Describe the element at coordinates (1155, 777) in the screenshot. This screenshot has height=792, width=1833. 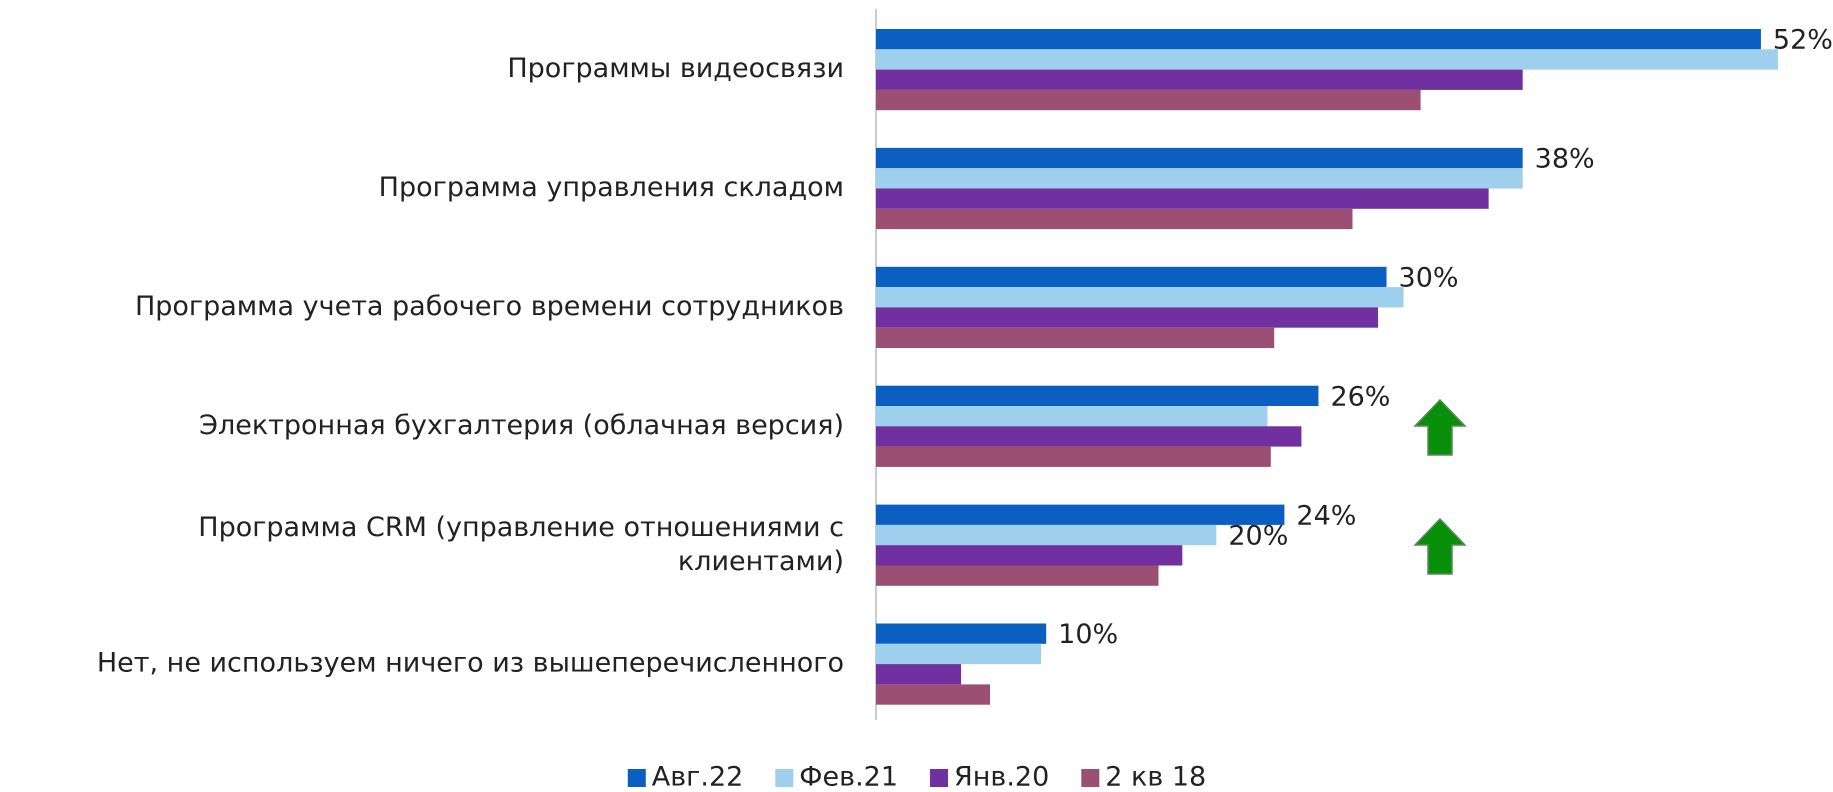
I see `legend-label: 2 кв 18` at that location.